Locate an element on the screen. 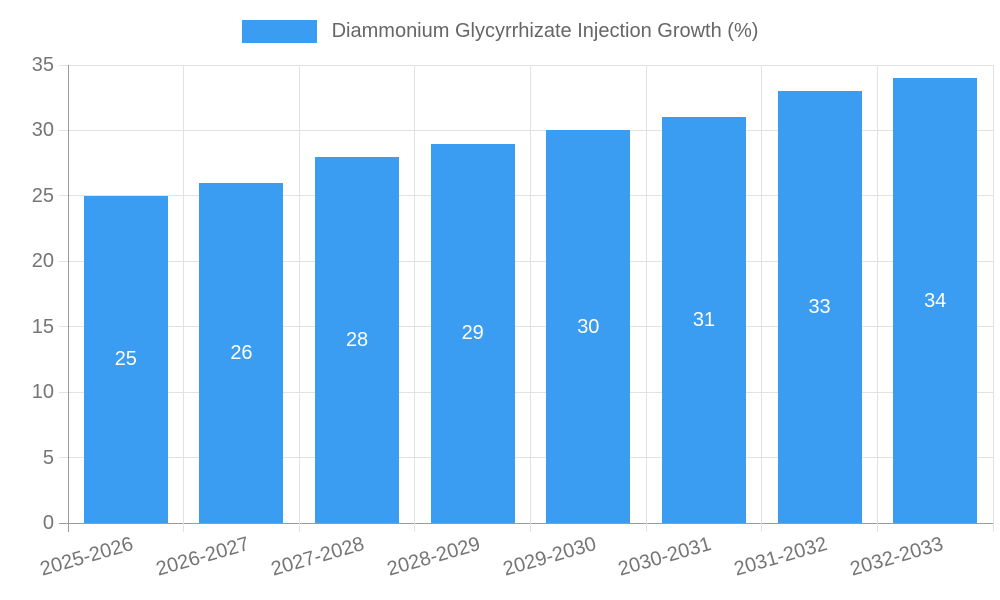  bar-2028-2029: 29 is located at coordinates (472, 333).